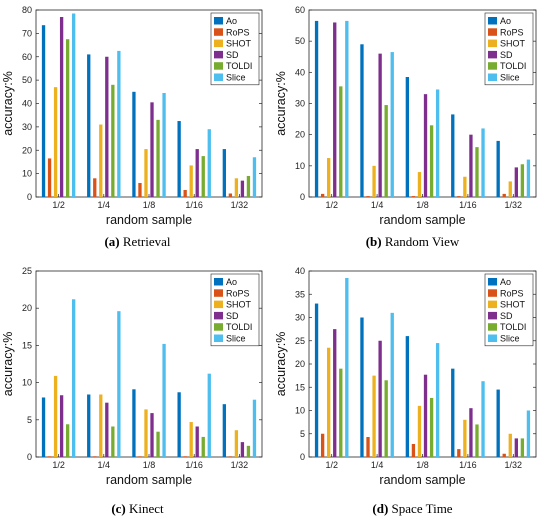 Image resolution: width=550 pixels, height=523 pixels. I want to click on y-tick-label: 10, so click(27, 383).